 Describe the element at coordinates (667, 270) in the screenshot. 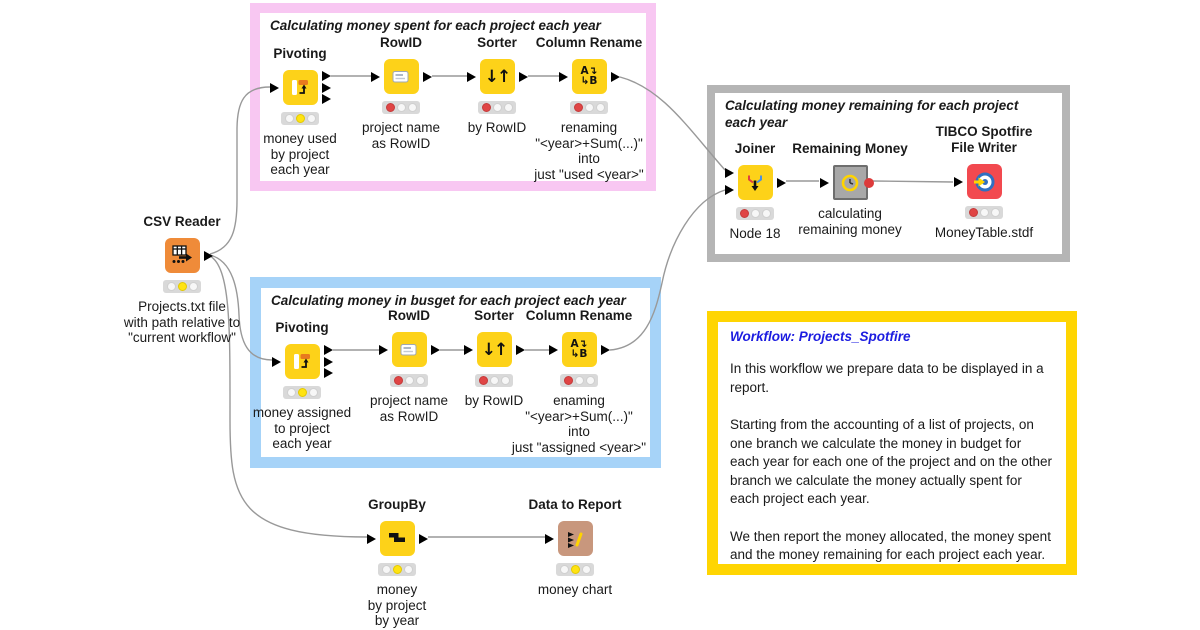

I see `connection-rename-budget-to-joiner` at that location.